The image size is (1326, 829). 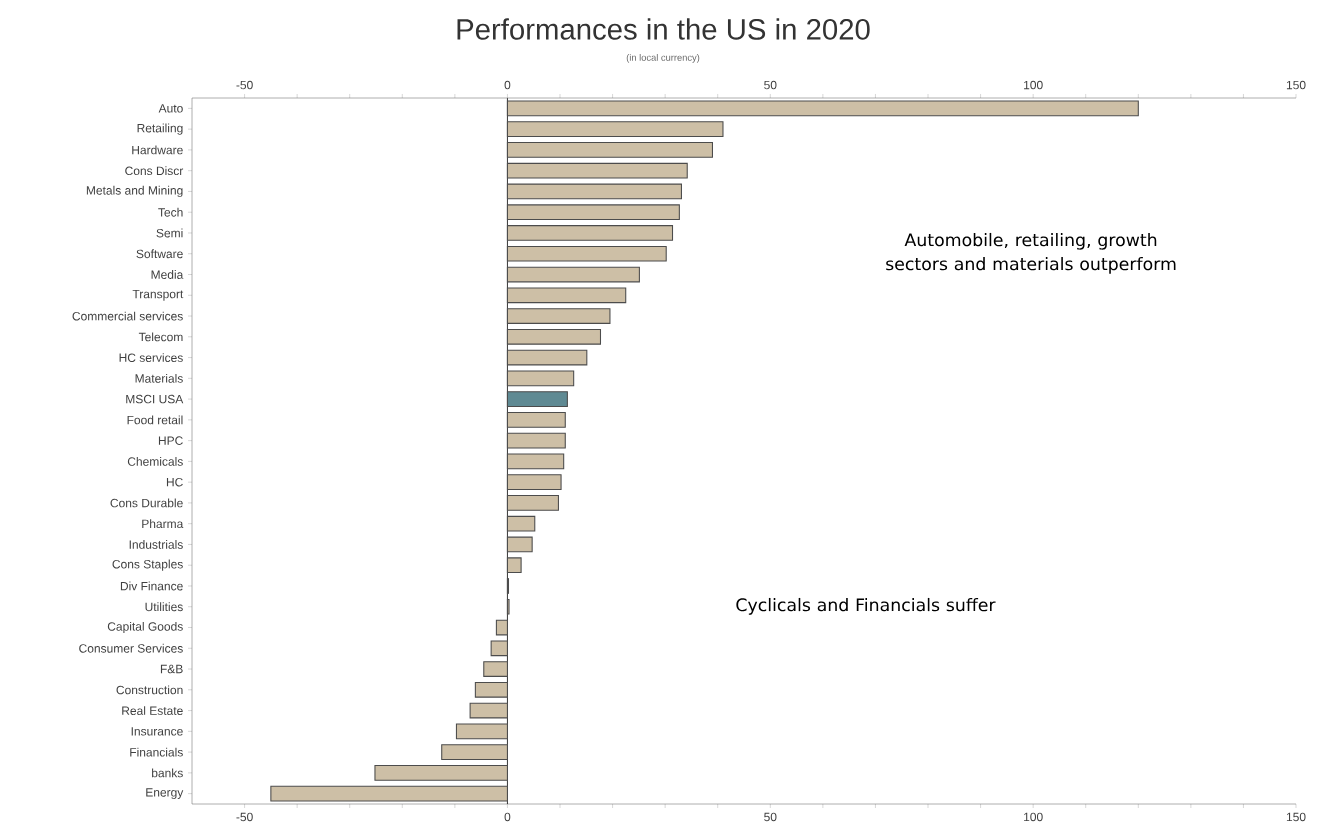 I want to click on x2-tick-label: 0, so click(x=507, y=817).